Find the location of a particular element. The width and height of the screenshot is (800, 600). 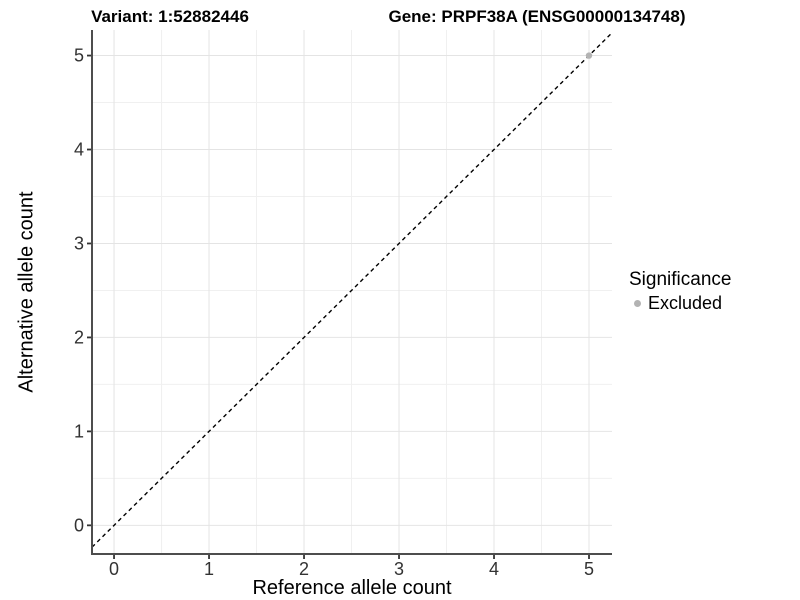

legend-item-excluded: Excluded is located at coordinates (680, 303).